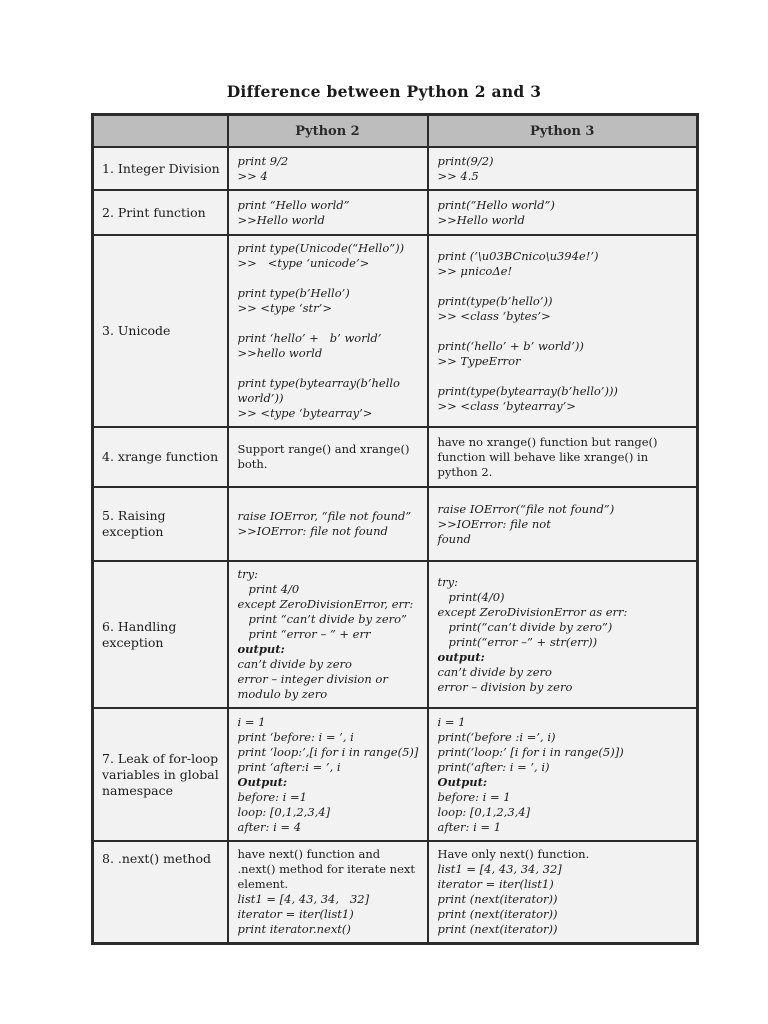  I want to click on code-line: print(‘after: i = ’, i), so click(493, 766).